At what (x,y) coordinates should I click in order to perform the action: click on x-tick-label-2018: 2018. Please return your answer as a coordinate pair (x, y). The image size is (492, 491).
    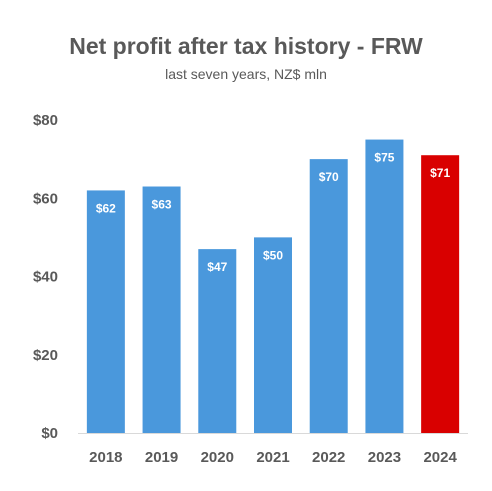
    Looking at the image, I should click on (105, 457).